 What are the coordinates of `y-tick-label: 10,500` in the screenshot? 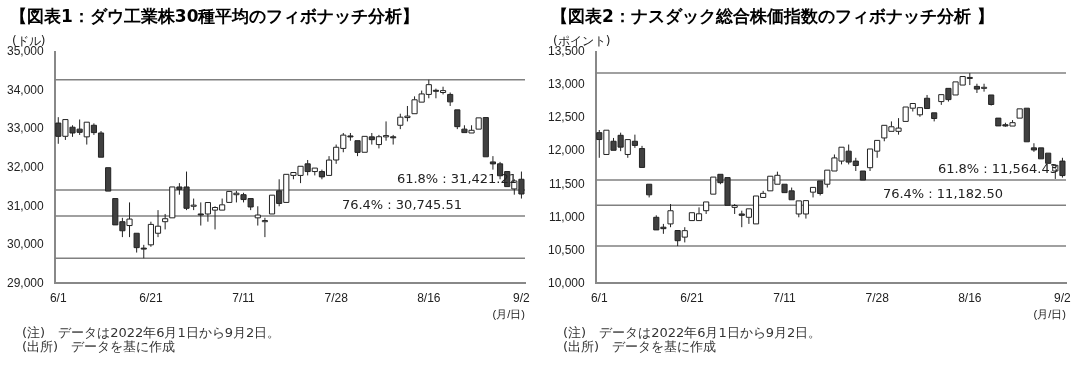 It's located at (567, 249).